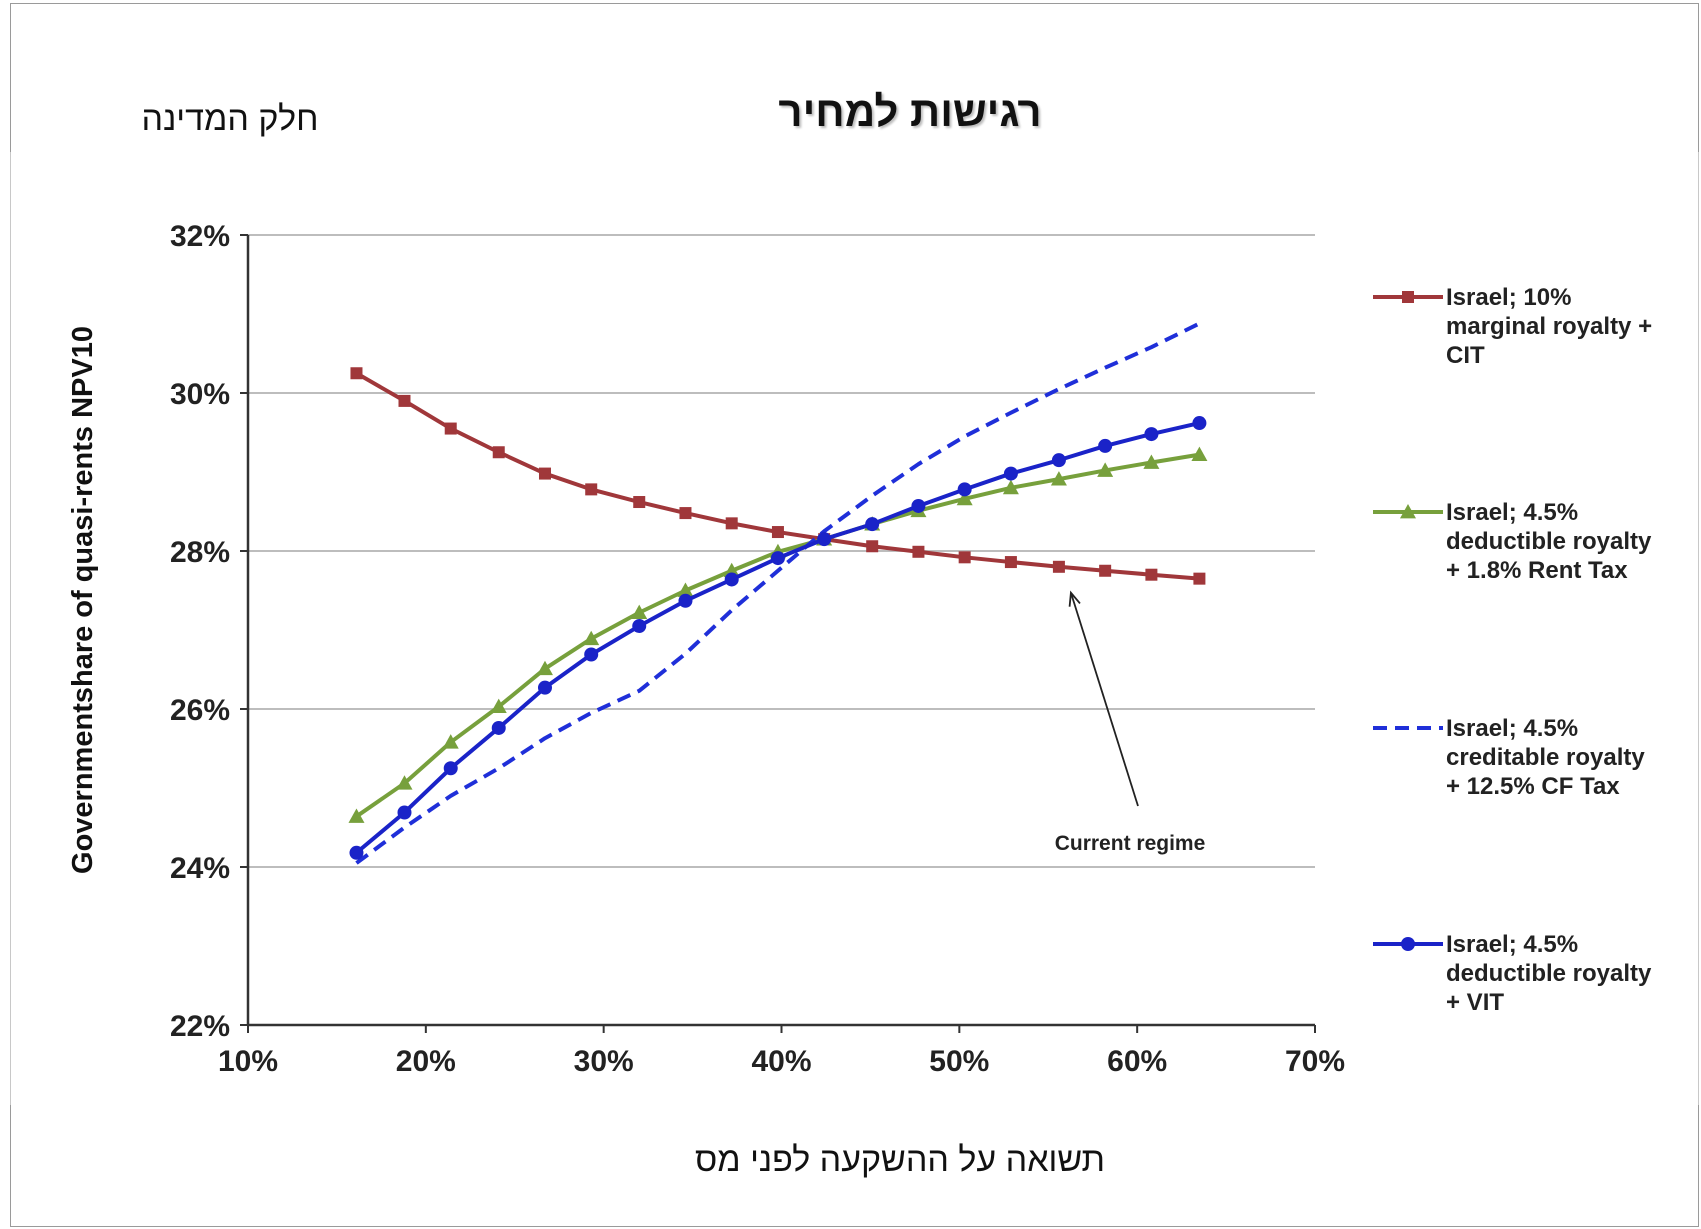 This screenshot has height=1229, width=1701. I want to click on annotation-arrowhead, so click(1074, 598).